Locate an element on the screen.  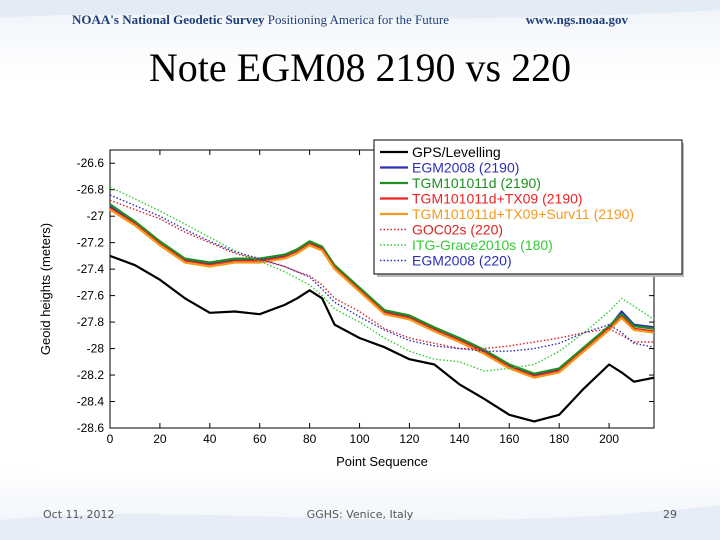
legend-label-0: GPS/Levelling is located at coordinates (456, 152).